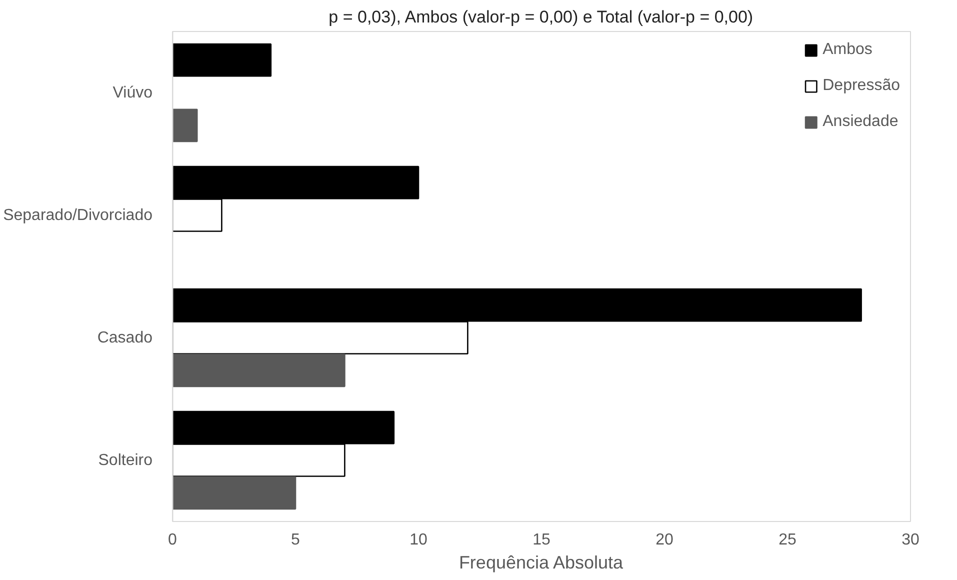  Describe the element at coordinates (125, 337) in the screenshot. I see `y-tick-label: Casado` at that location.